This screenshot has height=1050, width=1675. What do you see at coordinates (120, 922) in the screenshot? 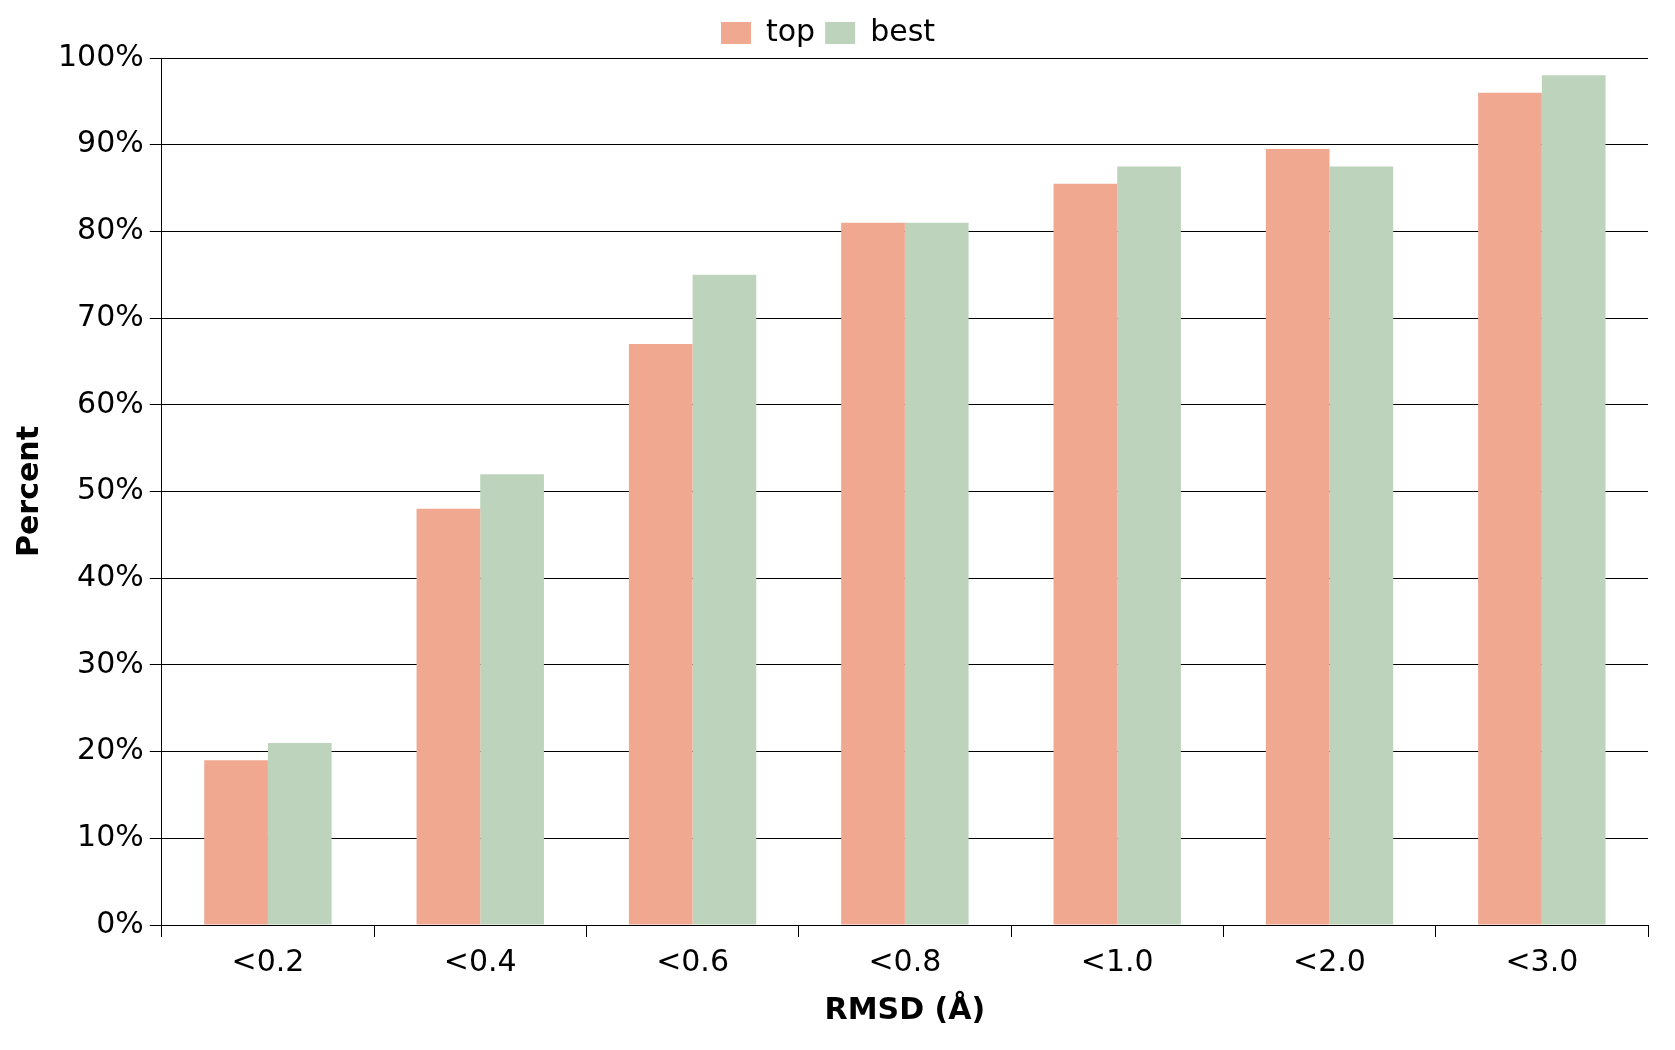
I see `y-tick-label: 0%` at bounding box center [120, 922].